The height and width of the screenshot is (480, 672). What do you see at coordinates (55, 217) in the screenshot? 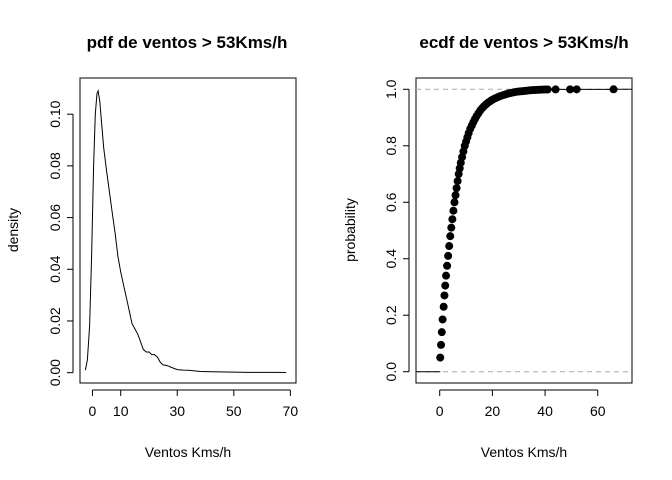
I see `pdf-y-tick-label: 0.06` at bounding box center [55, 217].